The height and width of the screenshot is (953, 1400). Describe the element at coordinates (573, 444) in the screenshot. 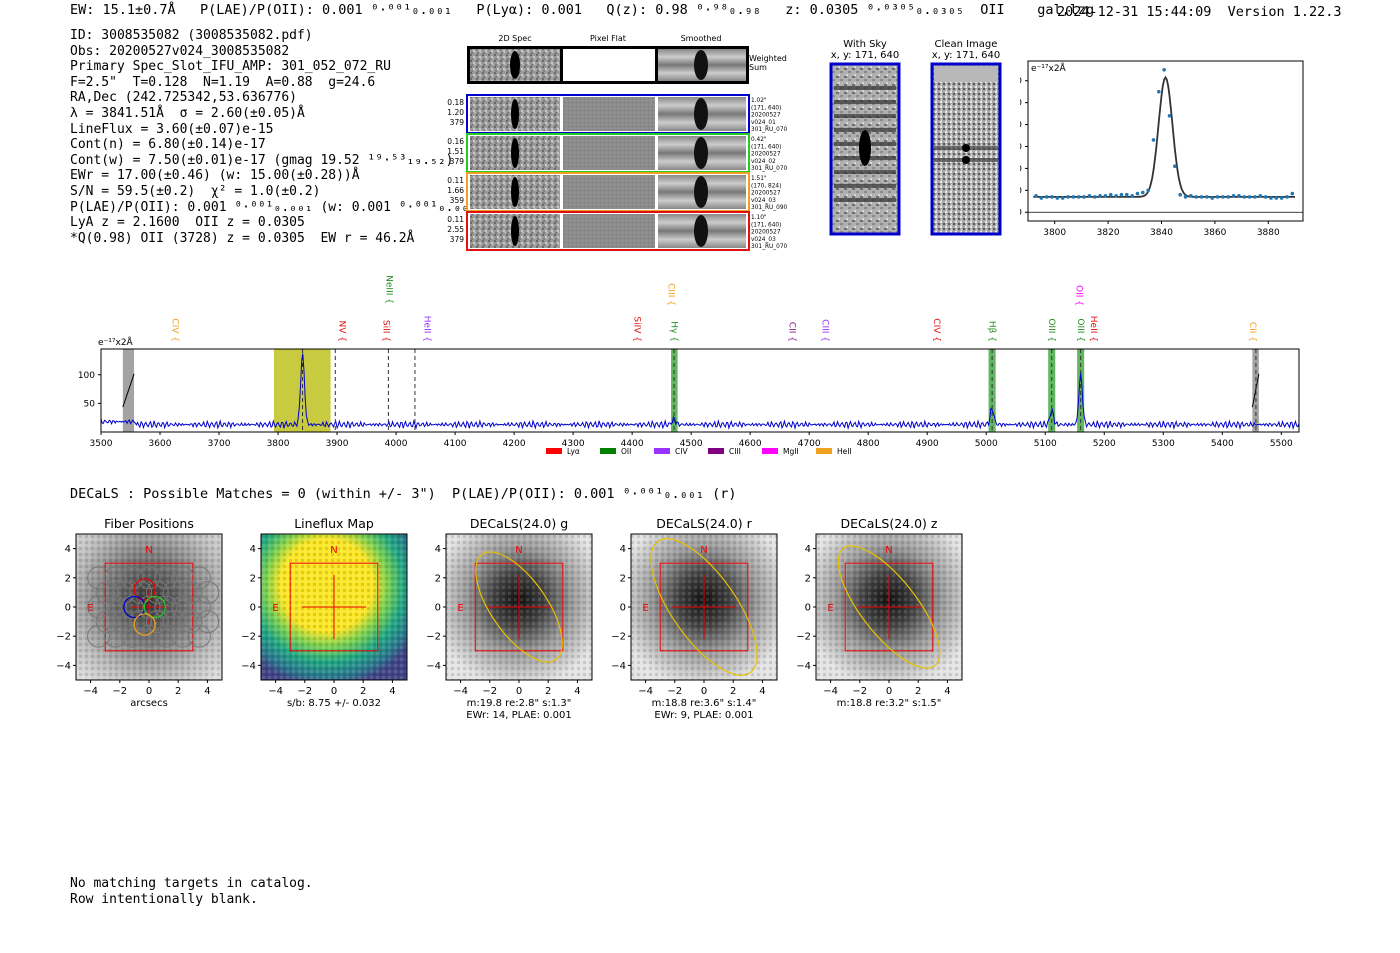

I see `spectrum-xtick-label: 4300` at that location.